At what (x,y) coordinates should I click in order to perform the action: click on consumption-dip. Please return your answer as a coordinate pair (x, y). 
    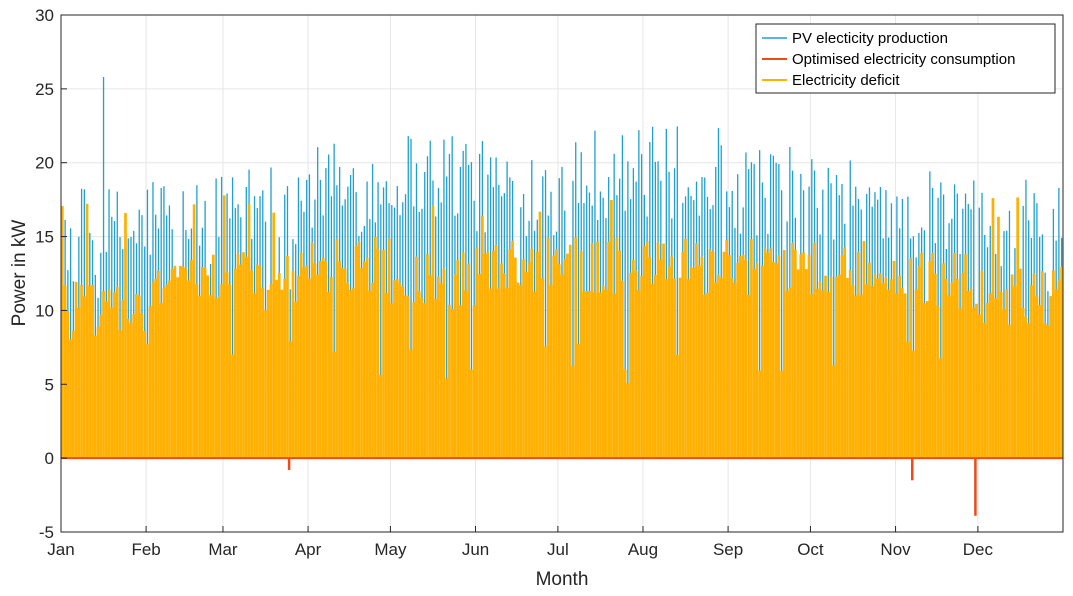
    Looking at the image, I should click on (289, 464).